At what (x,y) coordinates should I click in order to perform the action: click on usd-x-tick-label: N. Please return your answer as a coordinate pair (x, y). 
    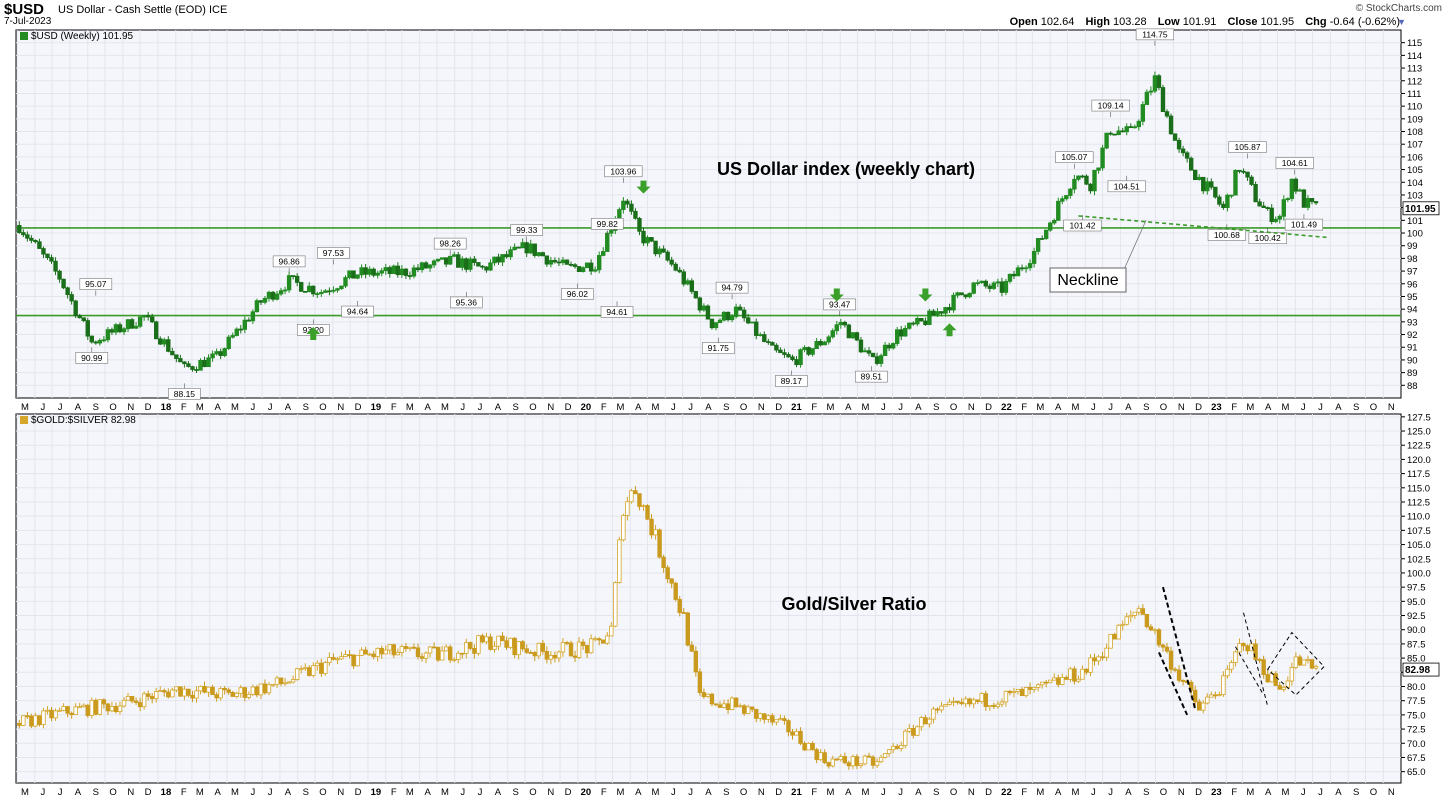
    Looking at the image, I should click on (550, 407).